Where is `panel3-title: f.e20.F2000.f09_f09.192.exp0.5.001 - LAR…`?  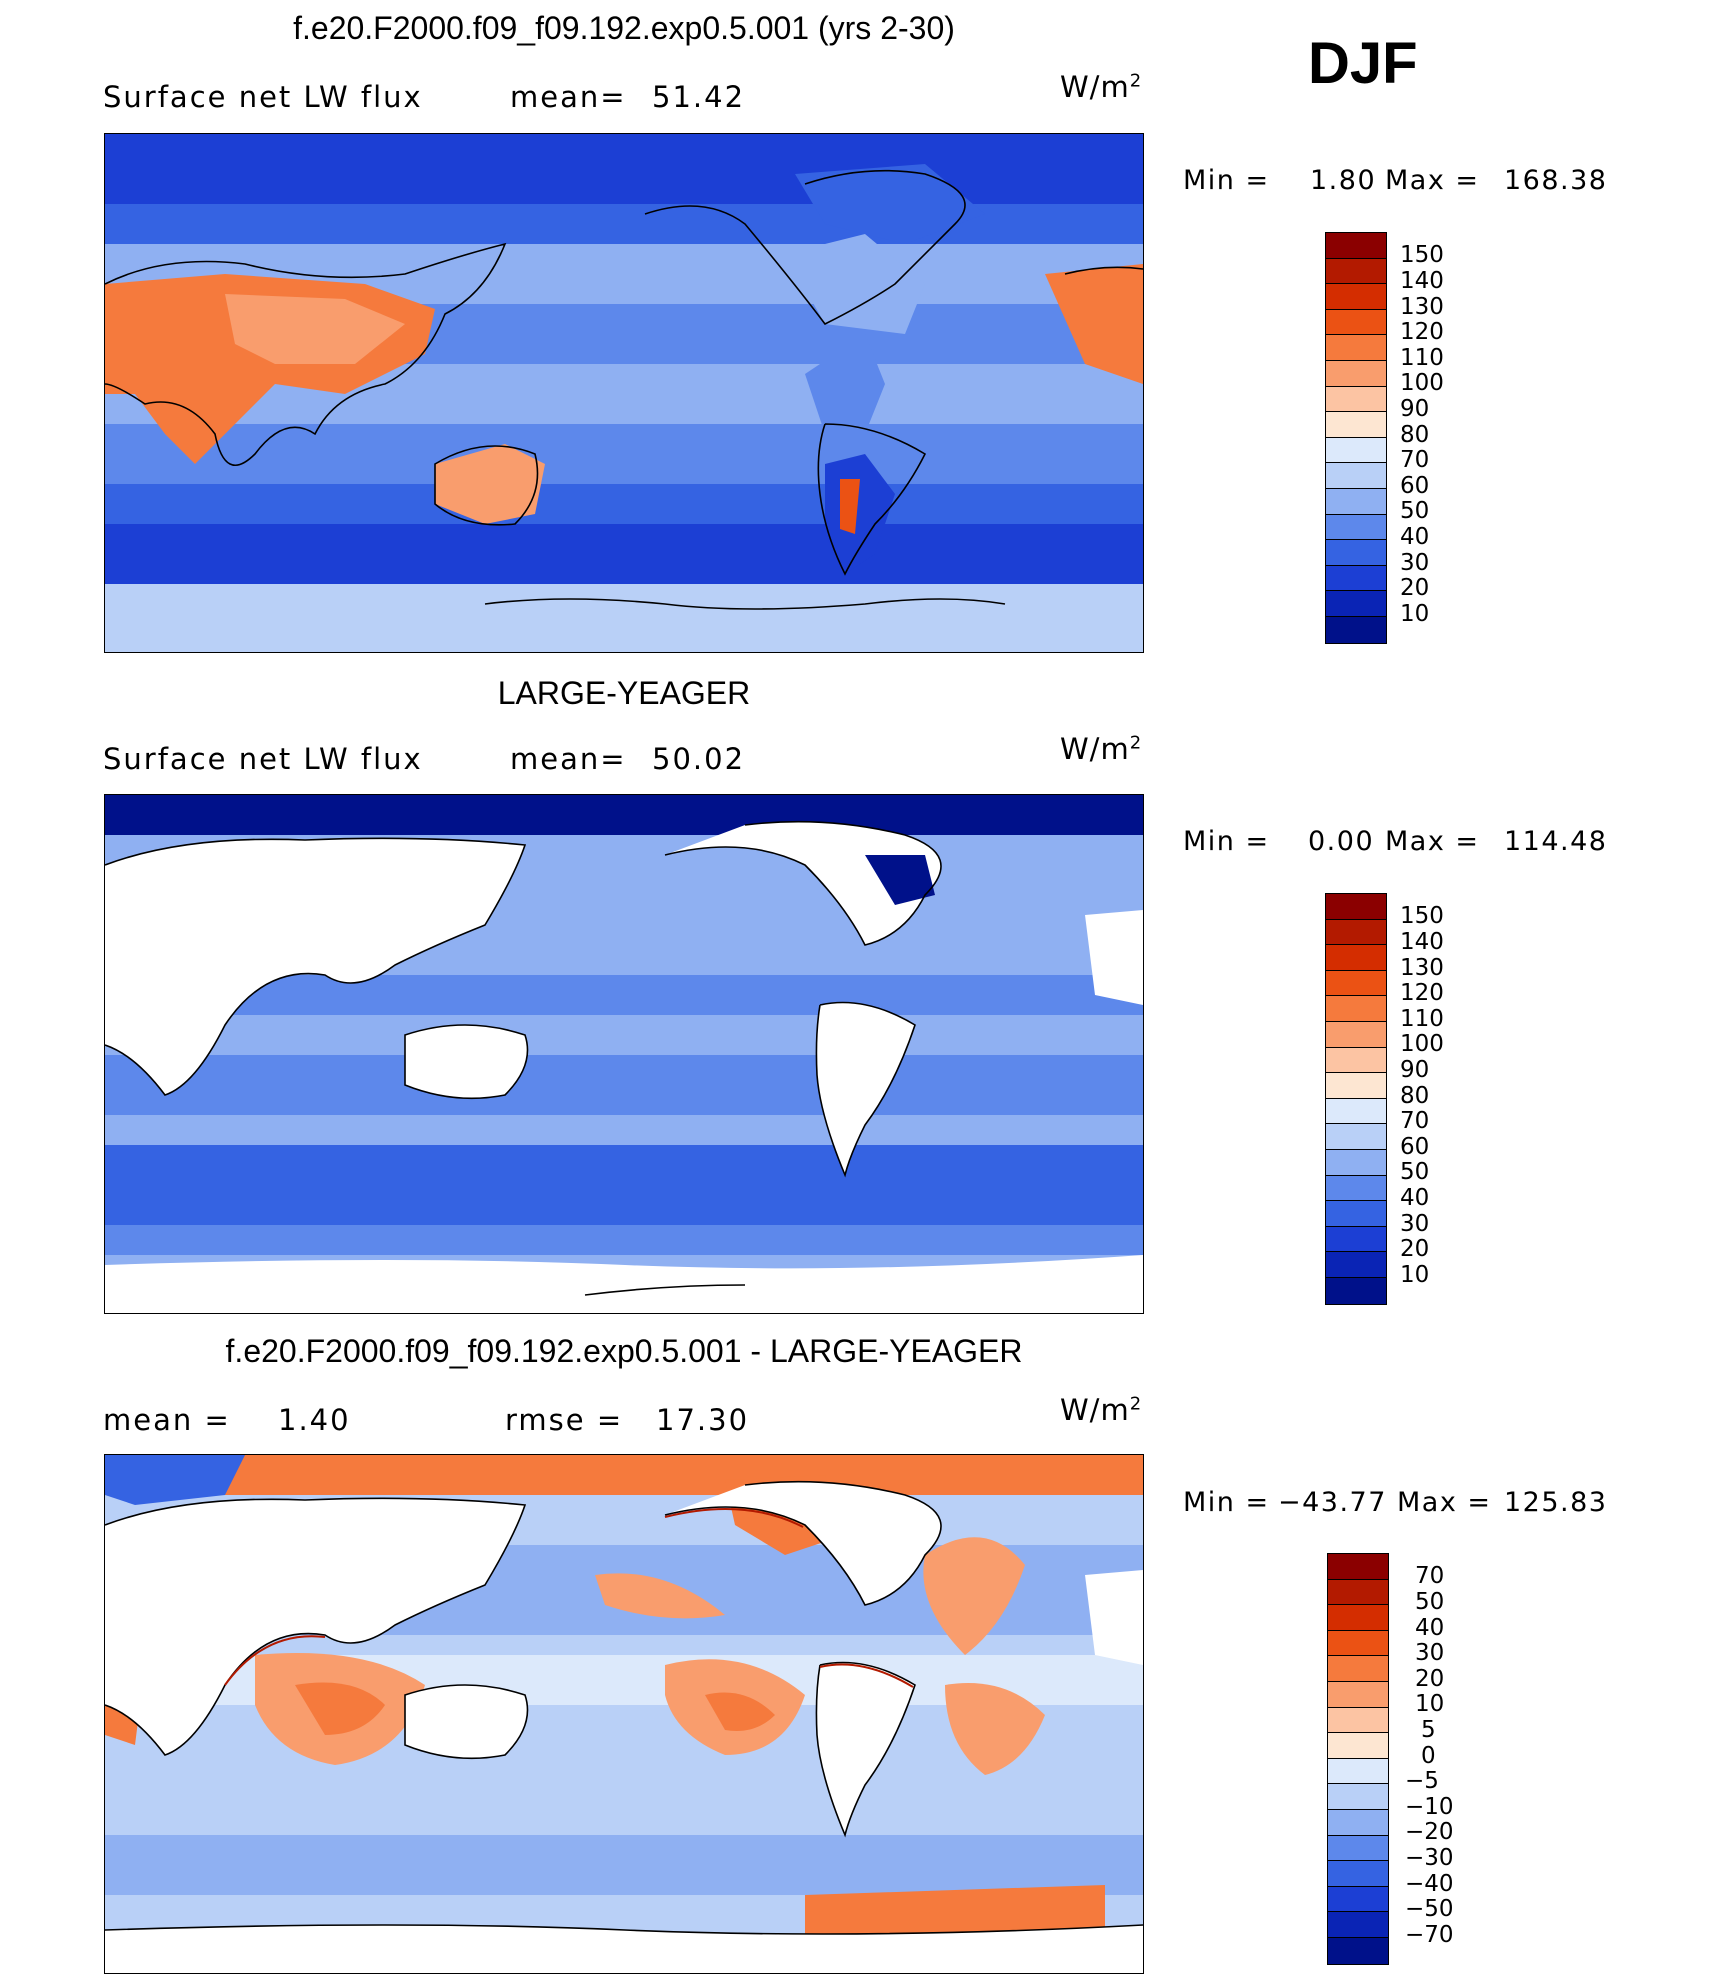 panel3-title: f.e20.F2000.f09_f09.192.exp0.5.001 - LAR… is located at coordinates (624, 1351).